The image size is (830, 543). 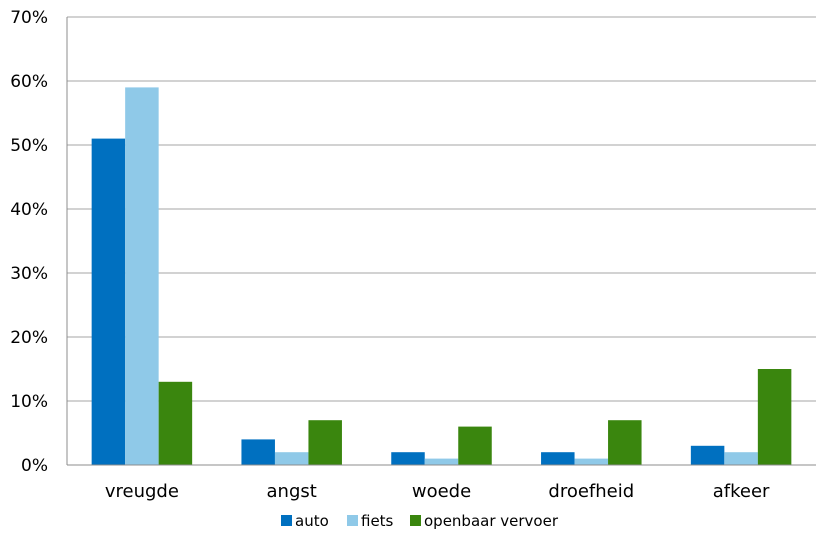 I want to click on legend: auto fiets openbaar vervoer, so click(x=420, y=521).